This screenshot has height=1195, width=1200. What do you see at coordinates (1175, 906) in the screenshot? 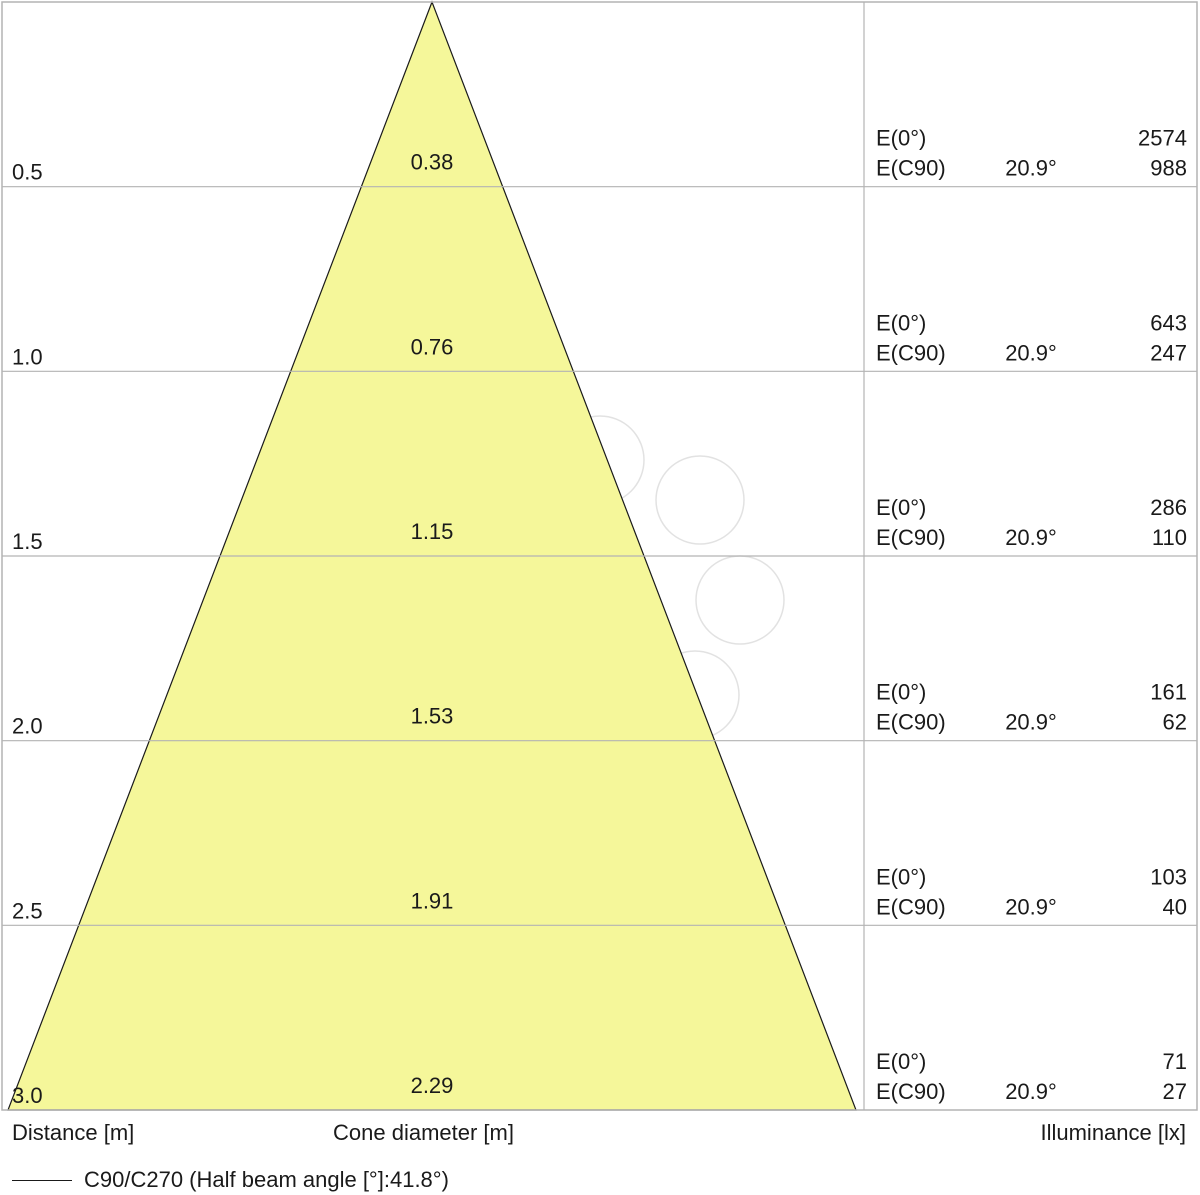
I see `ec90-value: 40` at bounding box center [1175, 906].